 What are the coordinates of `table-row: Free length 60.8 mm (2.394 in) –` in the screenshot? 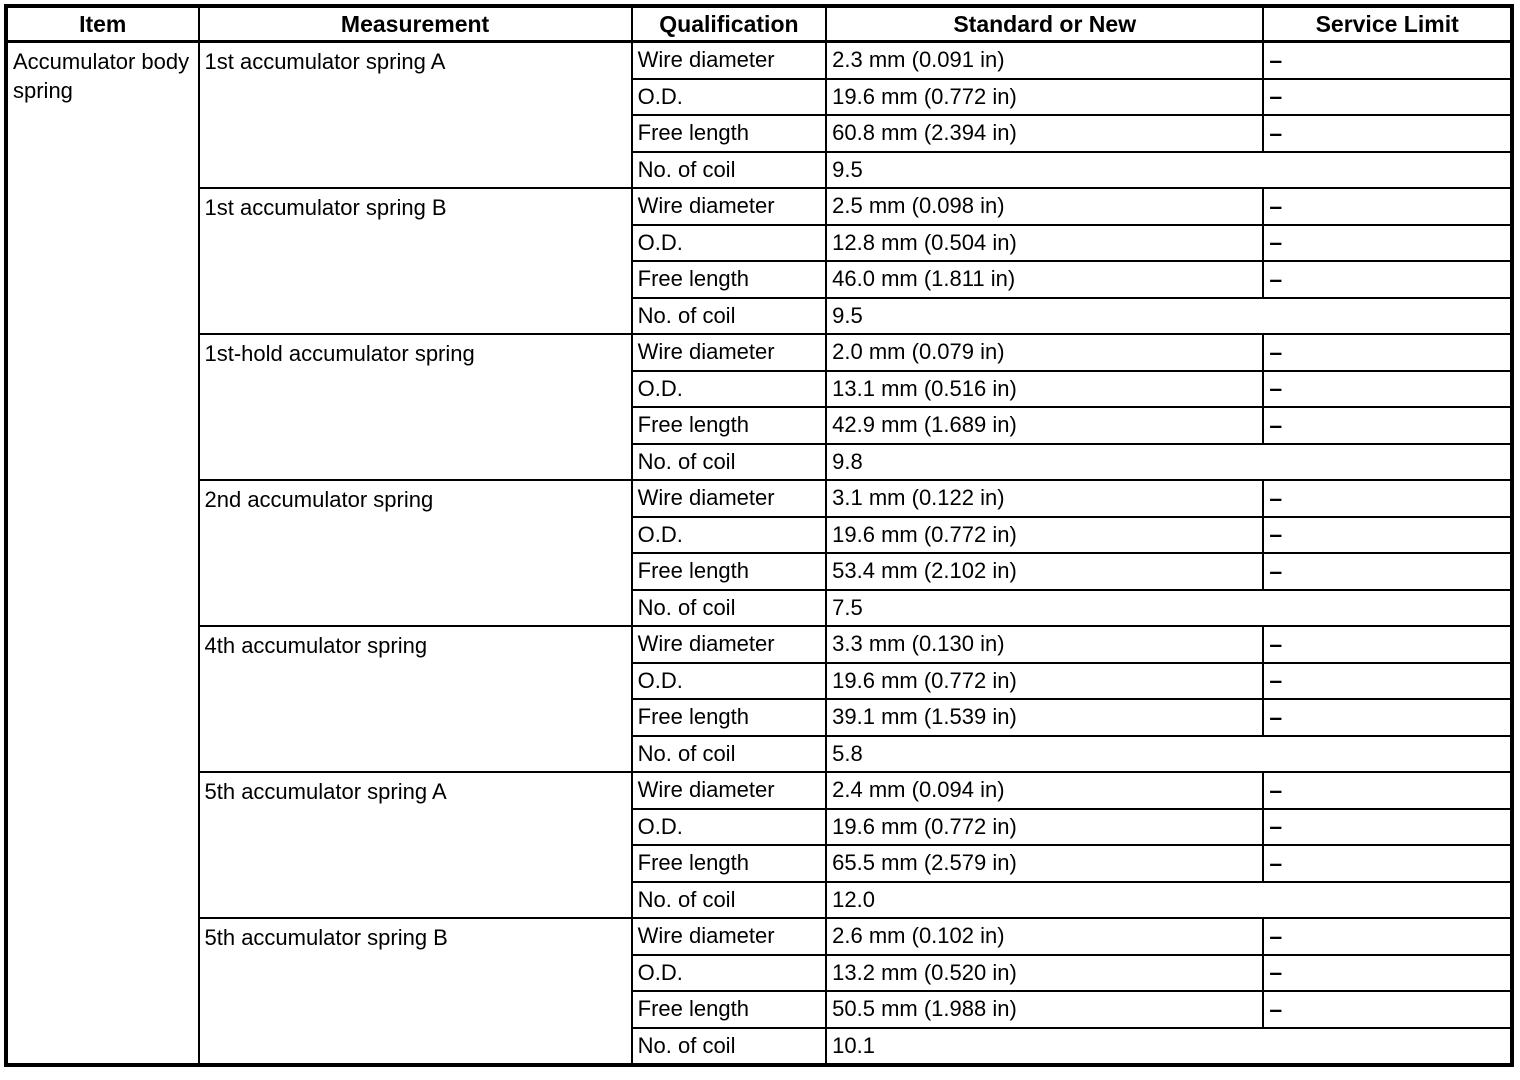 It's located at (759, 133).